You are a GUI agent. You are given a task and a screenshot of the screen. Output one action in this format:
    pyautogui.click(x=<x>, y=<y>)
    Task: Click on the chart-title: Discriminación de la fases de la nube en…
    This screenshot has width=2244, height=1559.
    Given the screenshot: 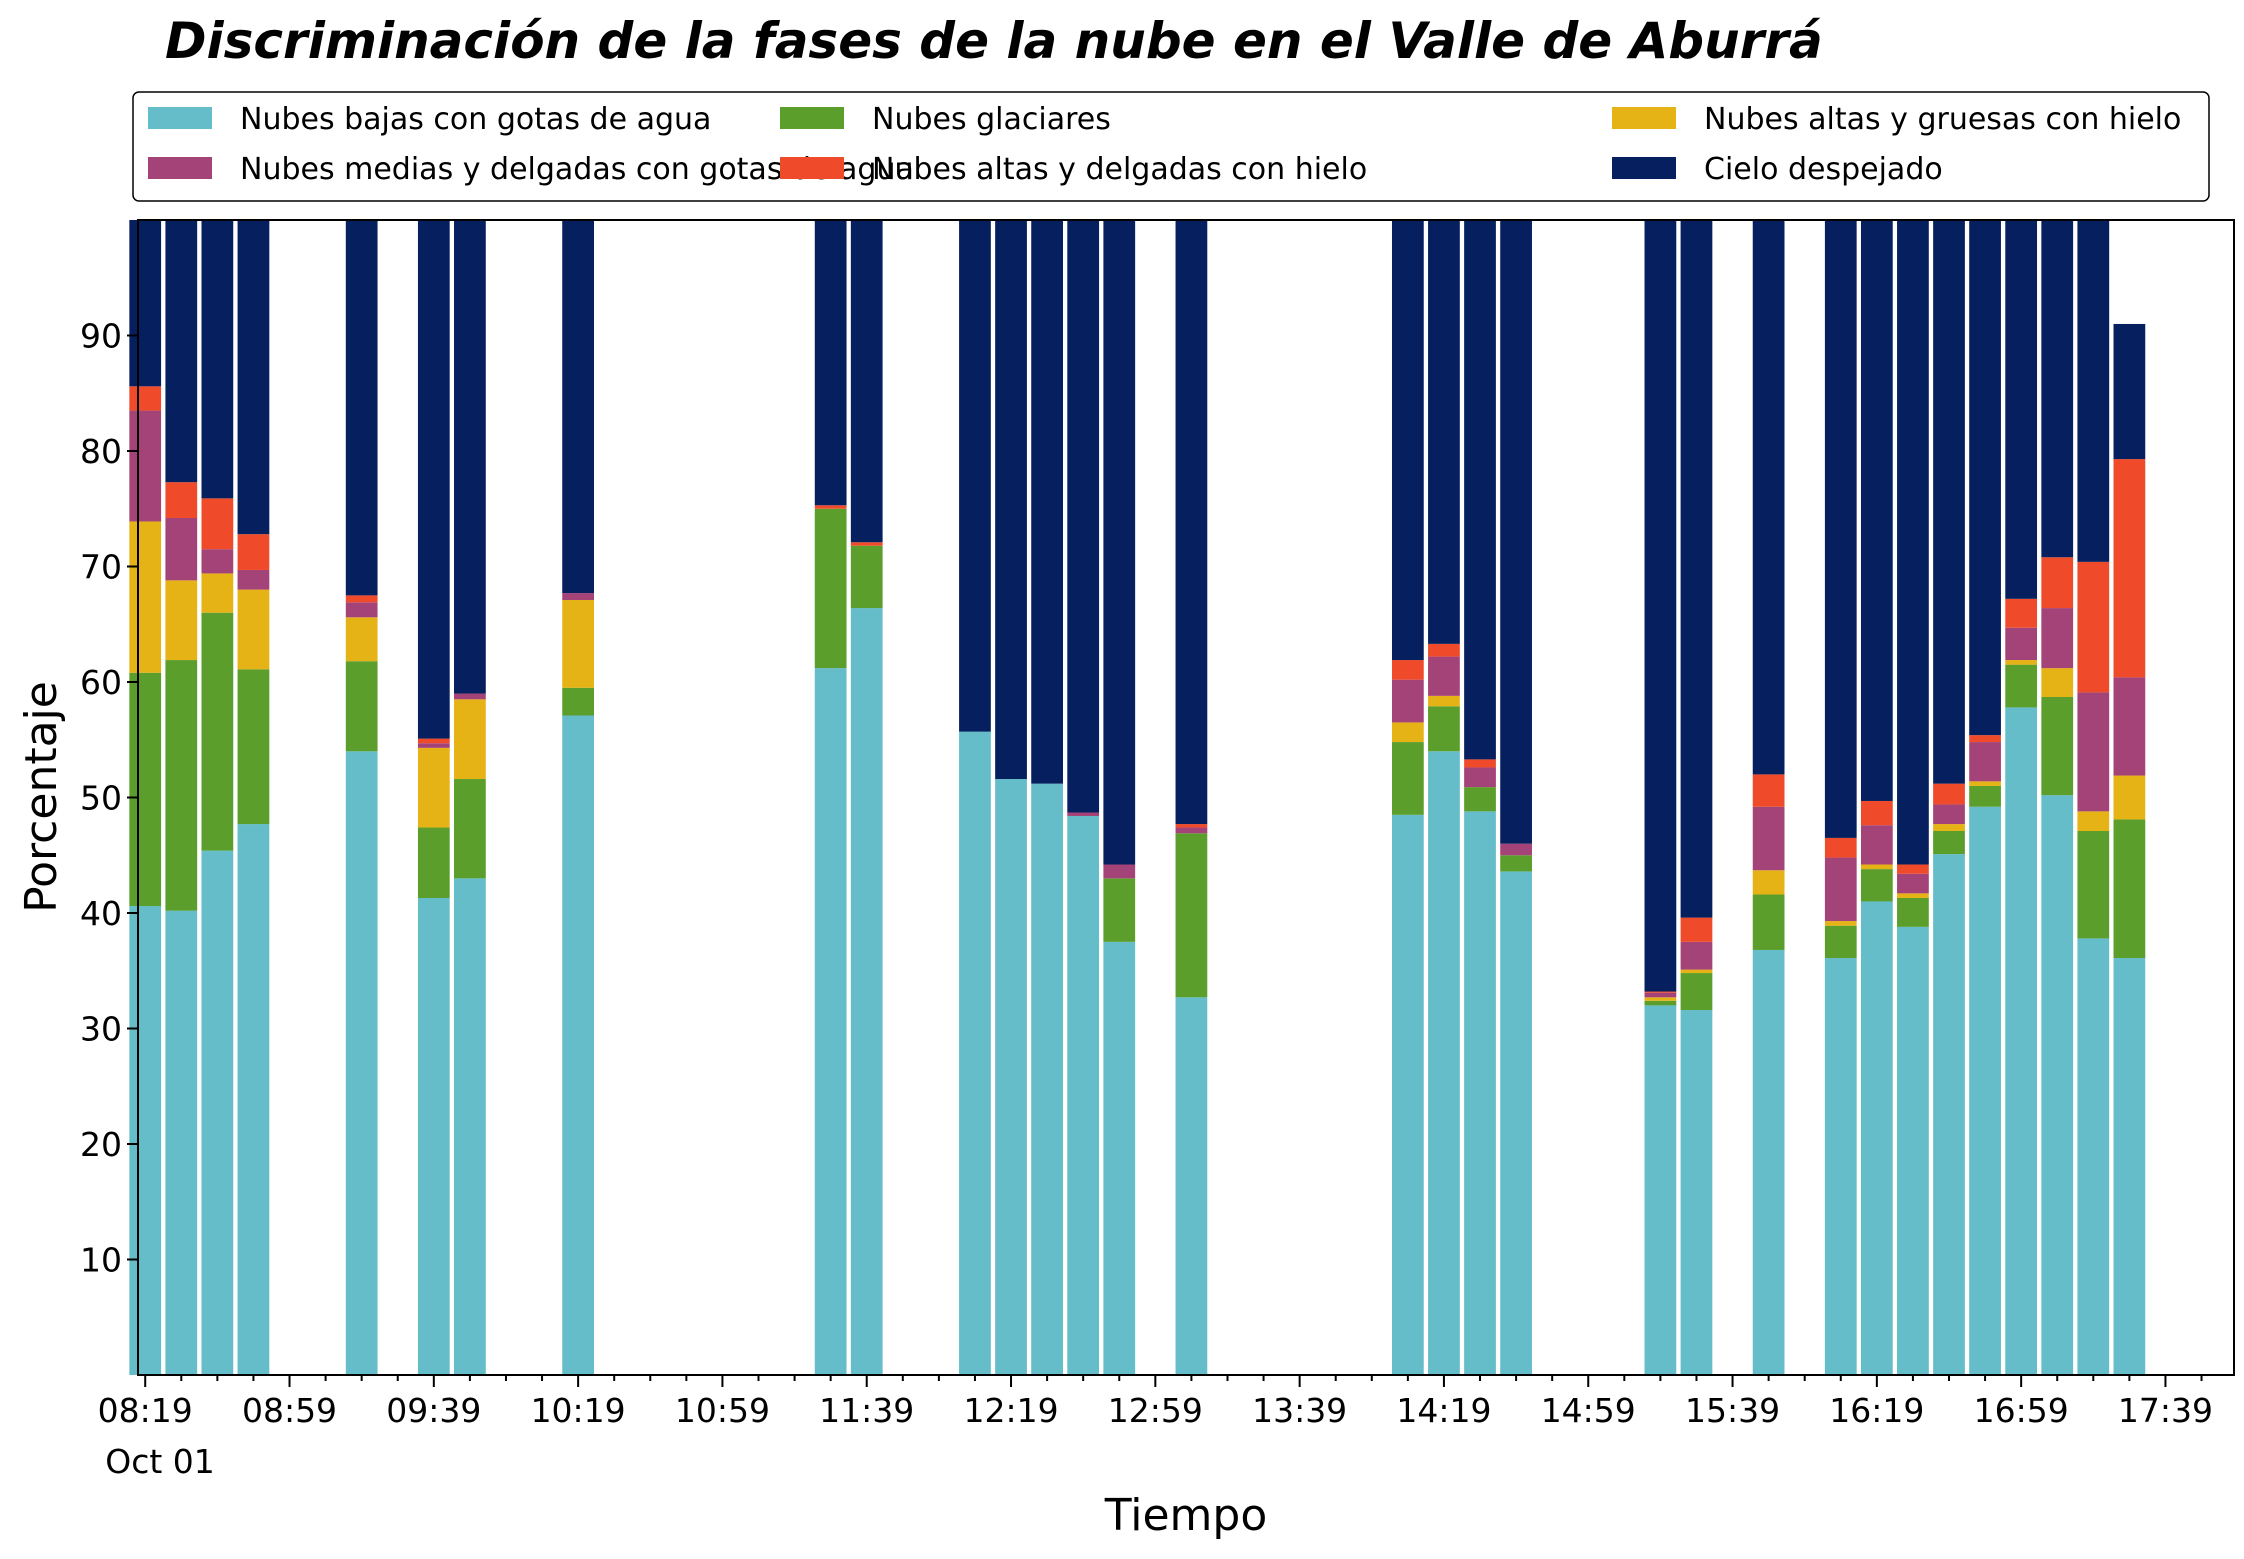 What is the action you would take?
    pyautogui.click(x=994, y=41)
    